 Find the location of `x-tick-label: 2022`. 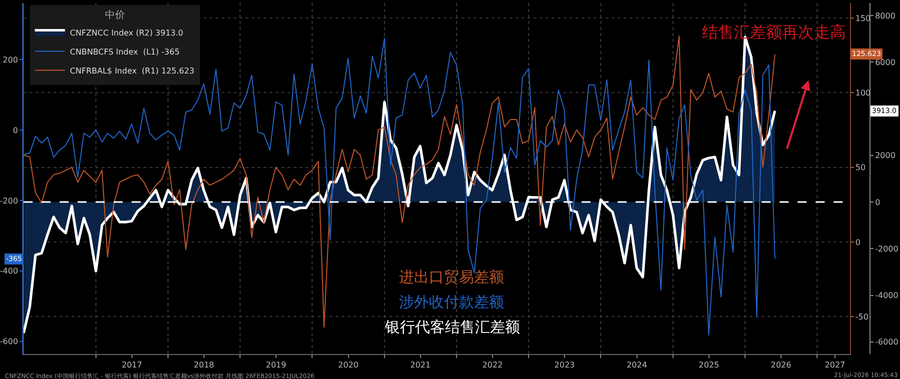

x-tick-label: 2022 is located at coordinates (492, 365).